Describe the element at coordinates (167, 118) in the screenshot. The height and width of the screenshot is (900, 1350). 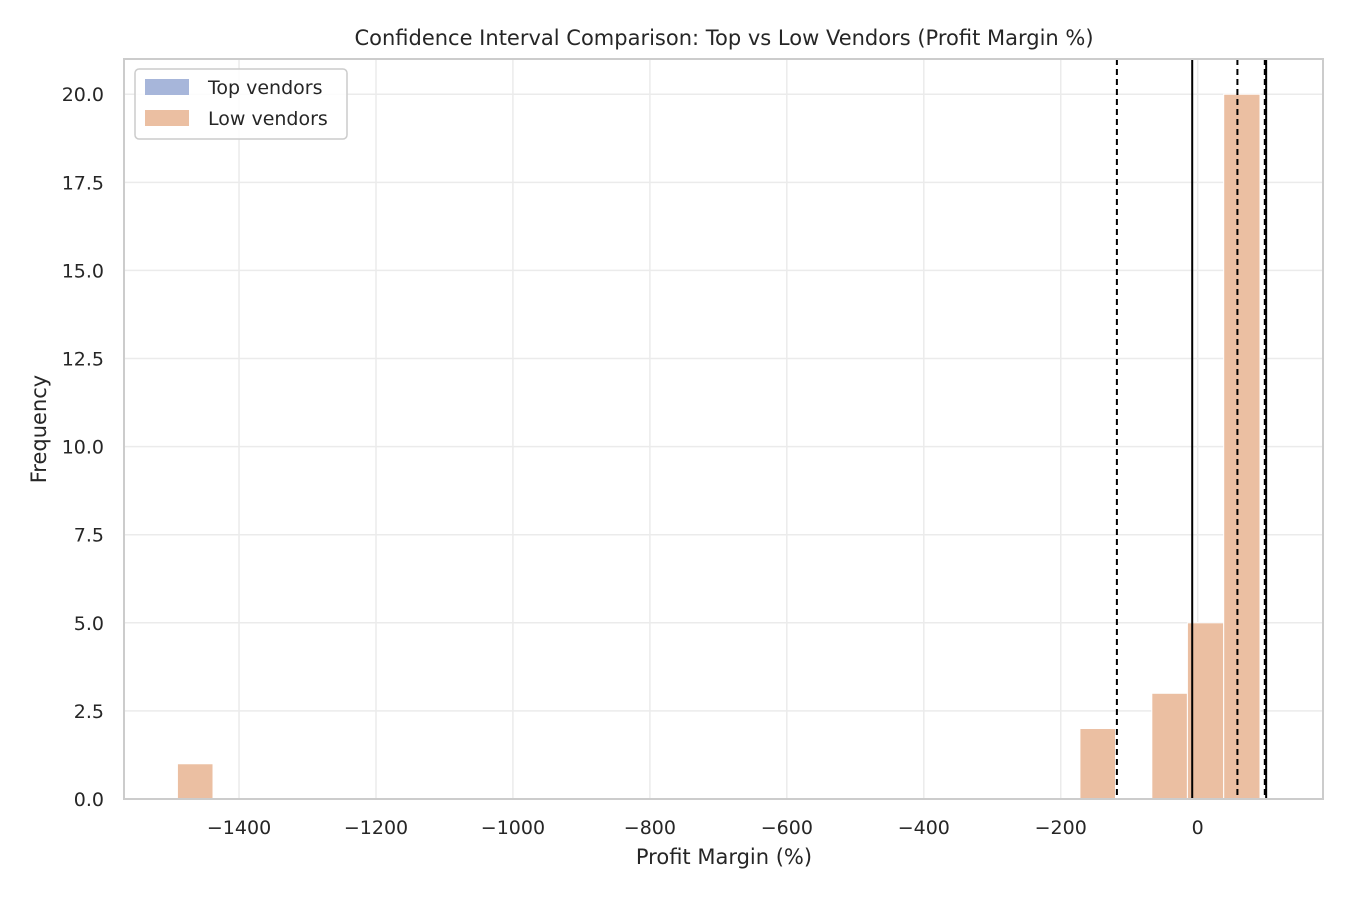
I see `legend-swatch-low-vendors` at that location.